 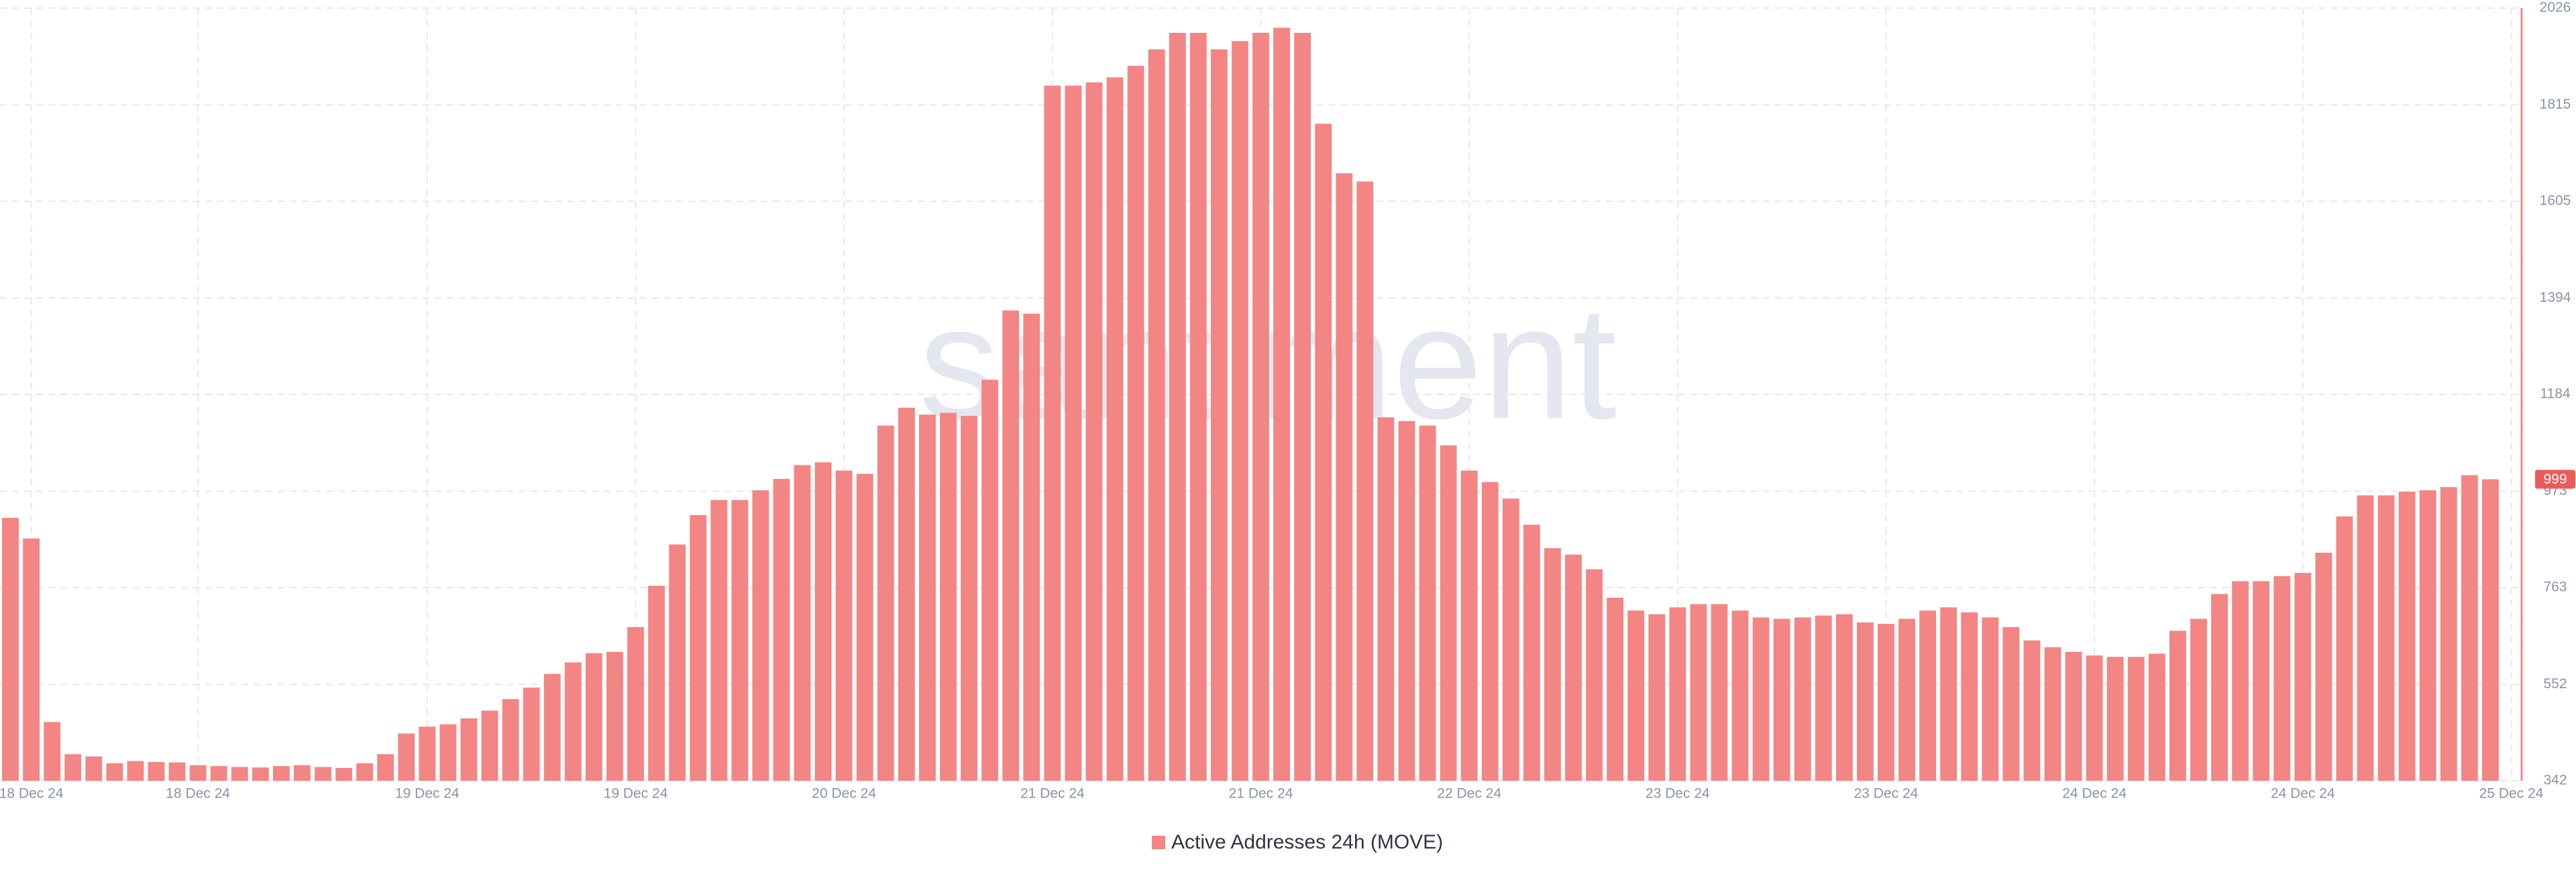 I want to click on x-tick-label: 20 Dec 24, so click(x=844, y=794).